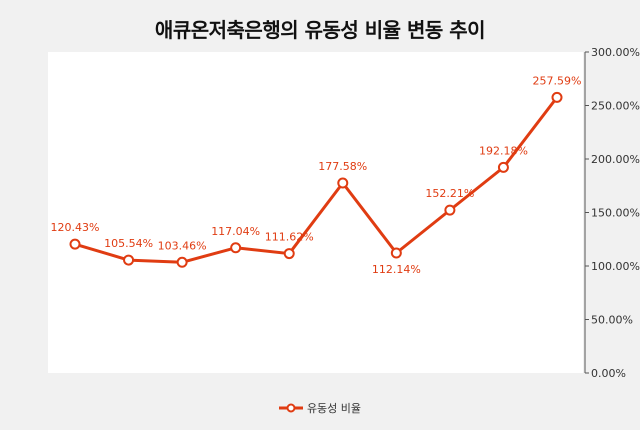  Describe the element at coordinates (449, 193) in the screenshot. I see `data-label: 152.21%` at that location.